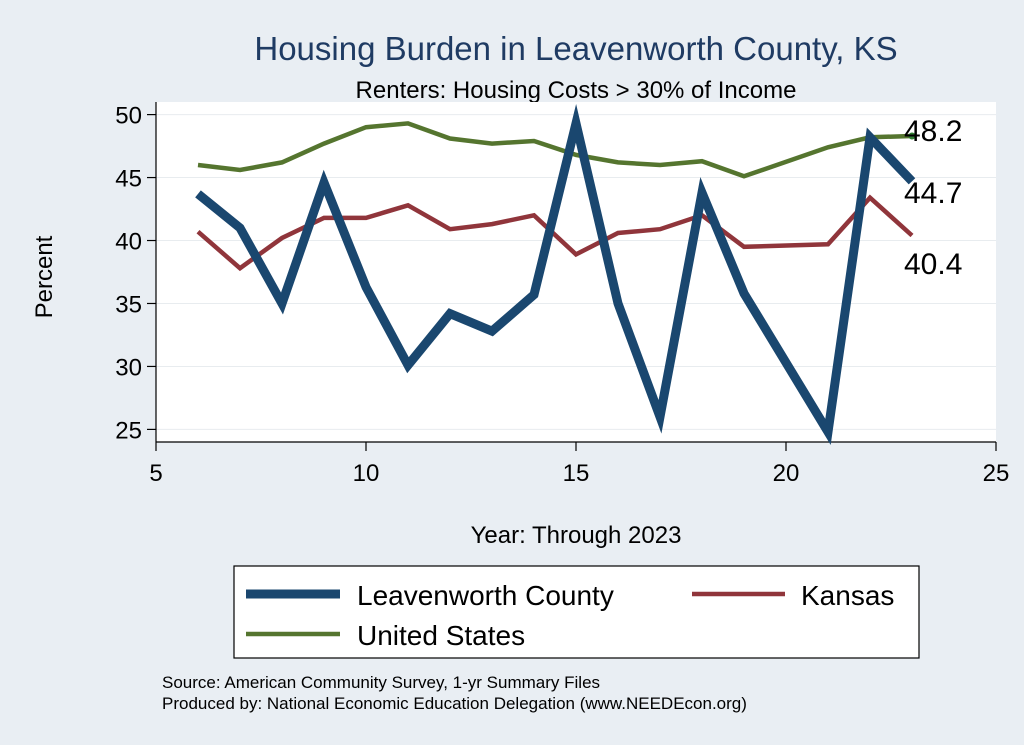 The height and width of the screenshot is (745, 1024). I want to click on x-ticks: 5 10 15 20 25, so click(579, 464).